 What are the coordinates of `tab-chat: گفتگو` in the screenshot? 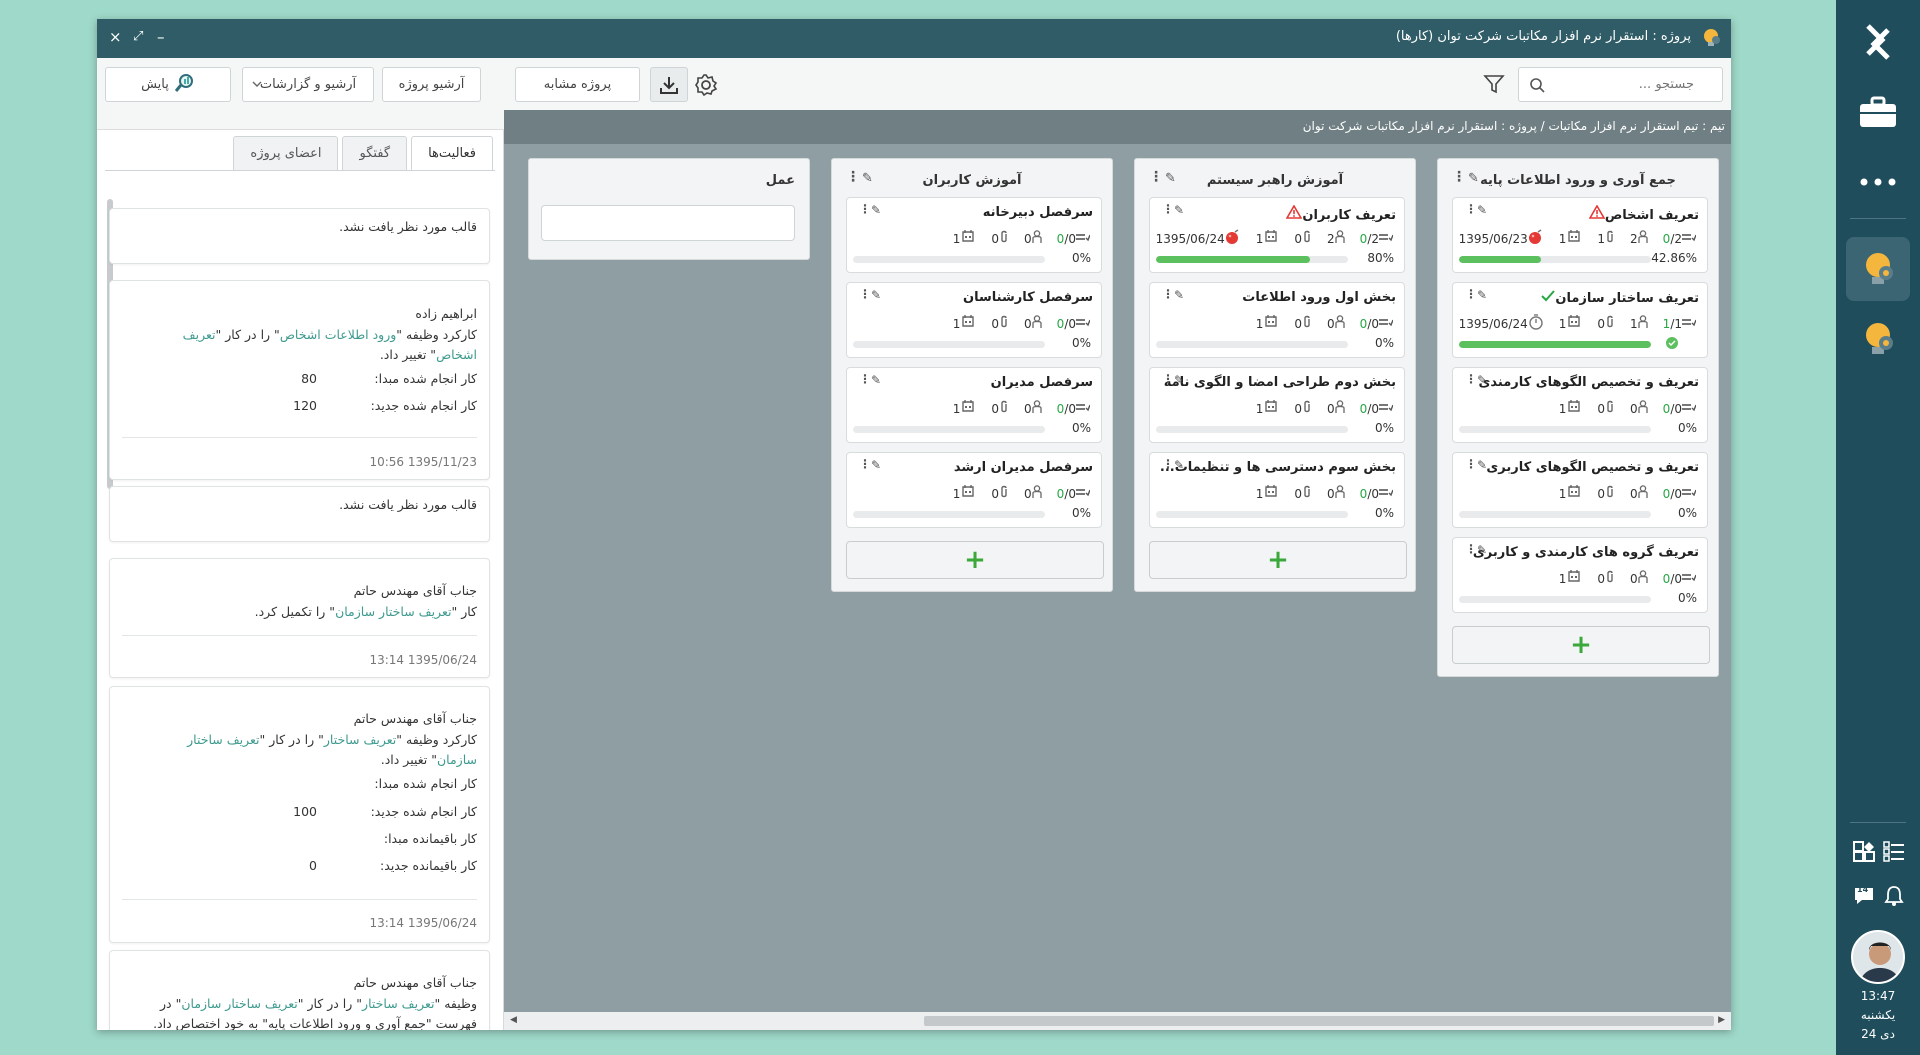 It's located at (375, 153).